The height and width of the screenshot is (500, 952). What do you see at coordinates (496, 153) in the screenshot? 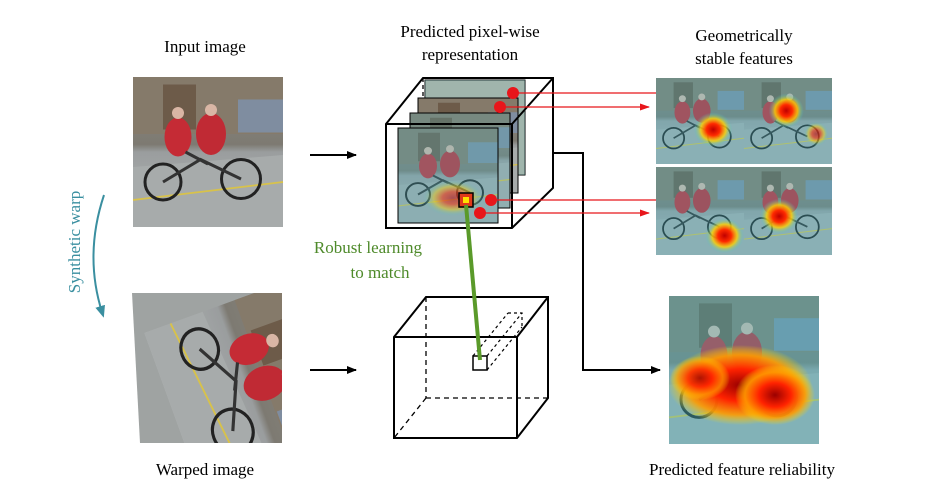
I see `feature-dots` at bounding box center [496, 153].